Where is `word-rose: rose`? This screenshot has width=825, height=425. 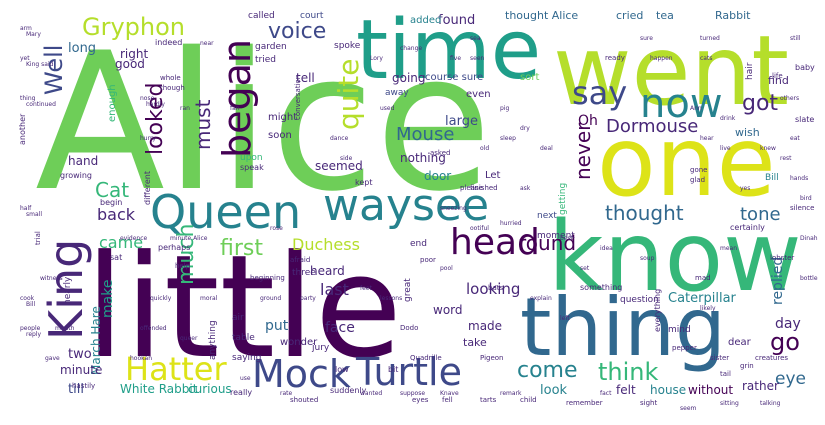 word-rose: rose is located at coordinates (276, 228).